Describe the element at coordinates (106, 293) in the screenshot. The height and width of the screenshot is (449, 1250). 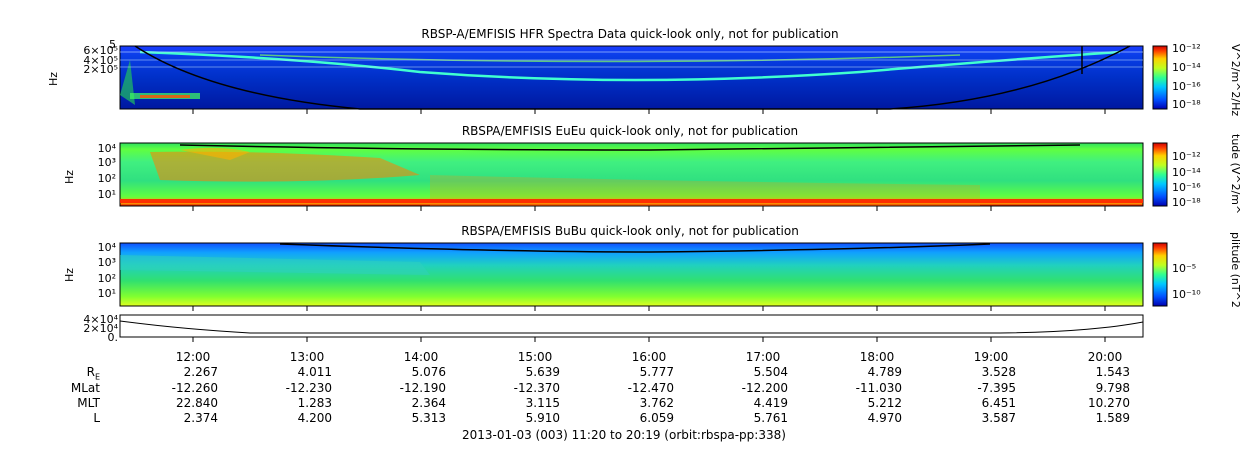
I see `panel3-ytick: 10¹` at that location.